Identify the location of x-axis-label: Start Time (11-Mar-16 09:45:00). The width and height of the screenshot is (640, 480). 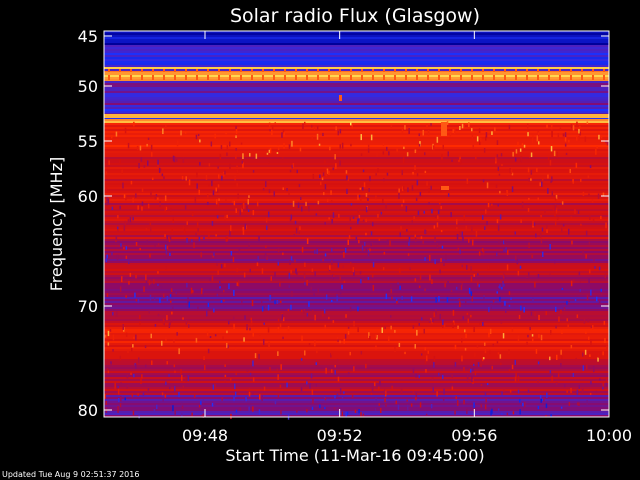
(354, 455).